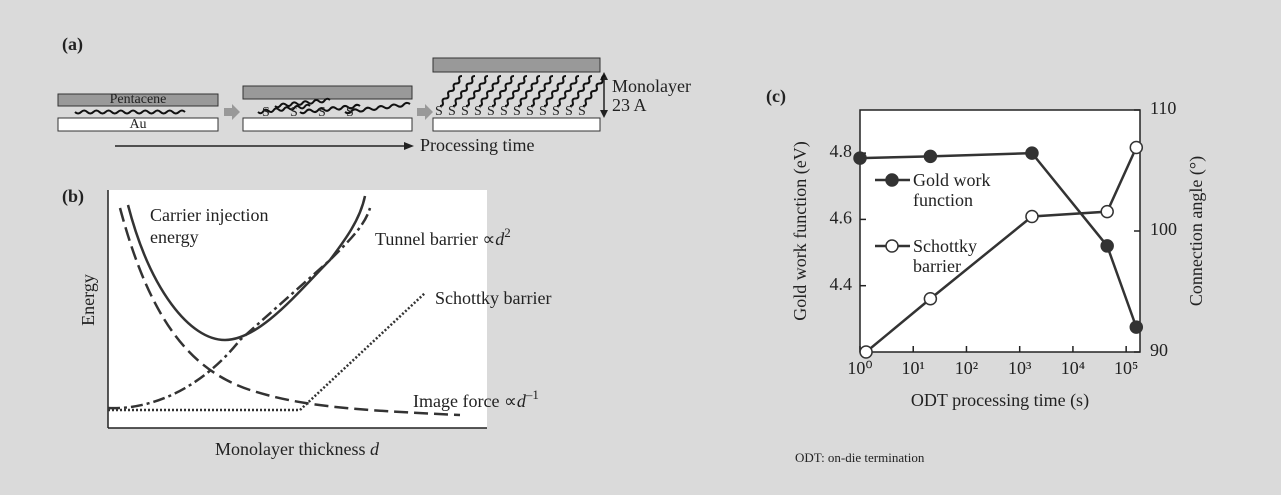 This screenshot has height=495, width=1281. I want to click on y2-tick-label: 90, so click(1159, 350).